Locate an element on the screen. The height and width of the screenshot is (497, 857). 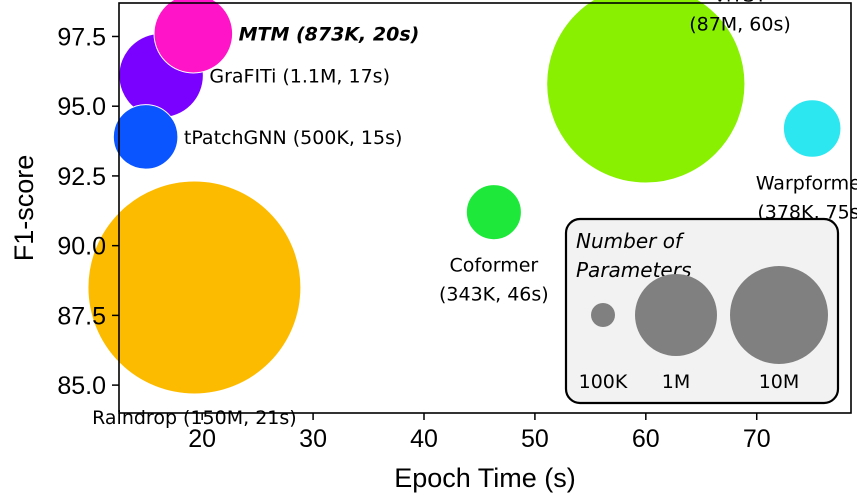
y-tick-label: 97.5 is located at coordinates (81, 37).